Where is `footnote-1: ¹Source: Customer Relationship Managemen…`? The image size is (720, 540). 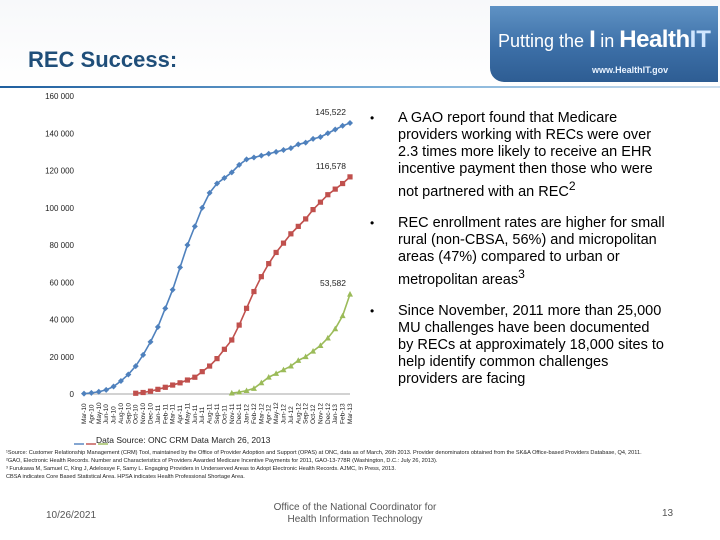
footnote-1: ¹Source: Customer Relationship Managemen… is located at coordinates (324, 453).